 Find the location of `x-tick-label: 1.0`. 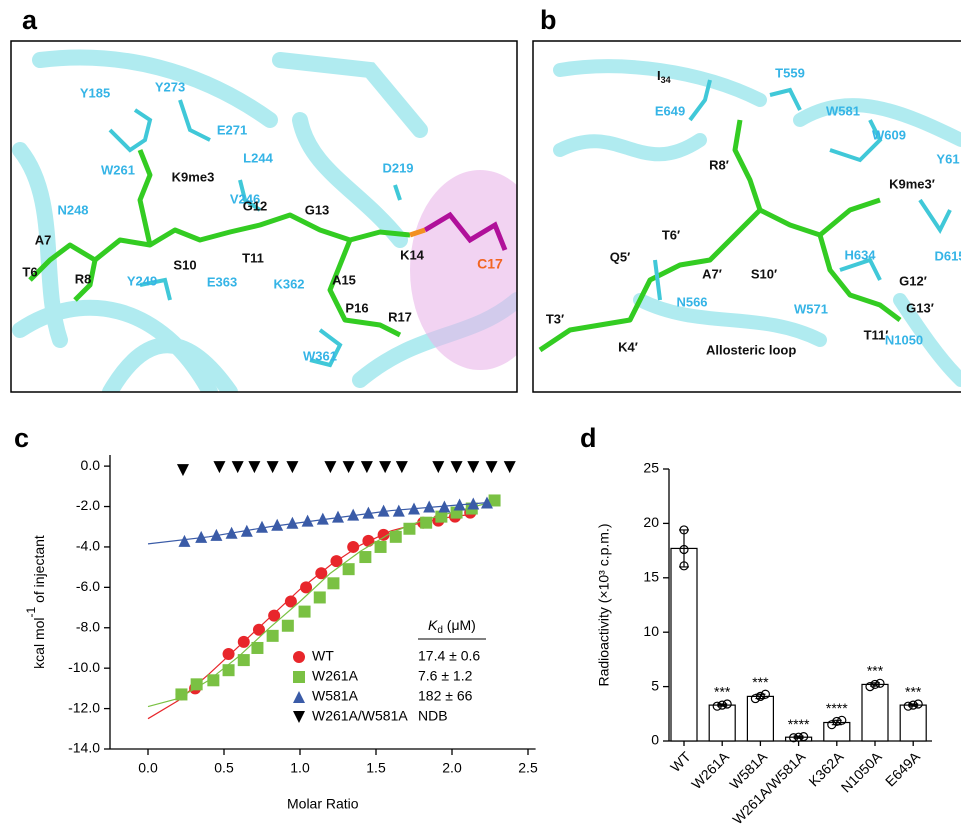

x-tick-label: 1.0 is located at coordinates (300, 768).